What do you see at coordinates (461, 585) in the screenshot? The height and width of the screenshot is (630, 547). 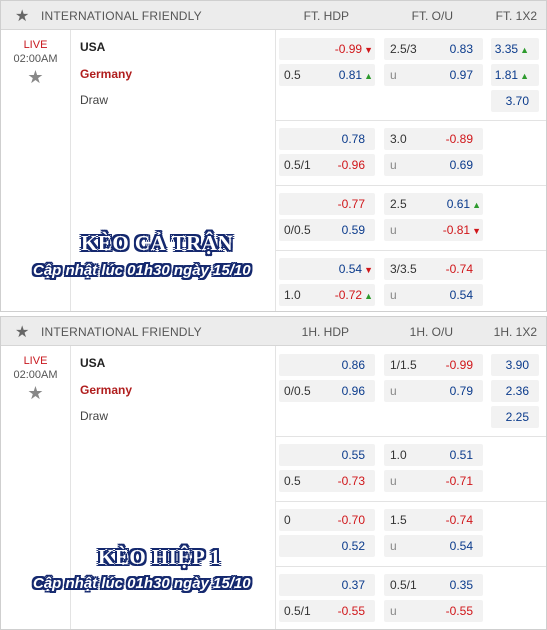 I see `ou-over-odds: 0.35` at bounding box center [461, 585].